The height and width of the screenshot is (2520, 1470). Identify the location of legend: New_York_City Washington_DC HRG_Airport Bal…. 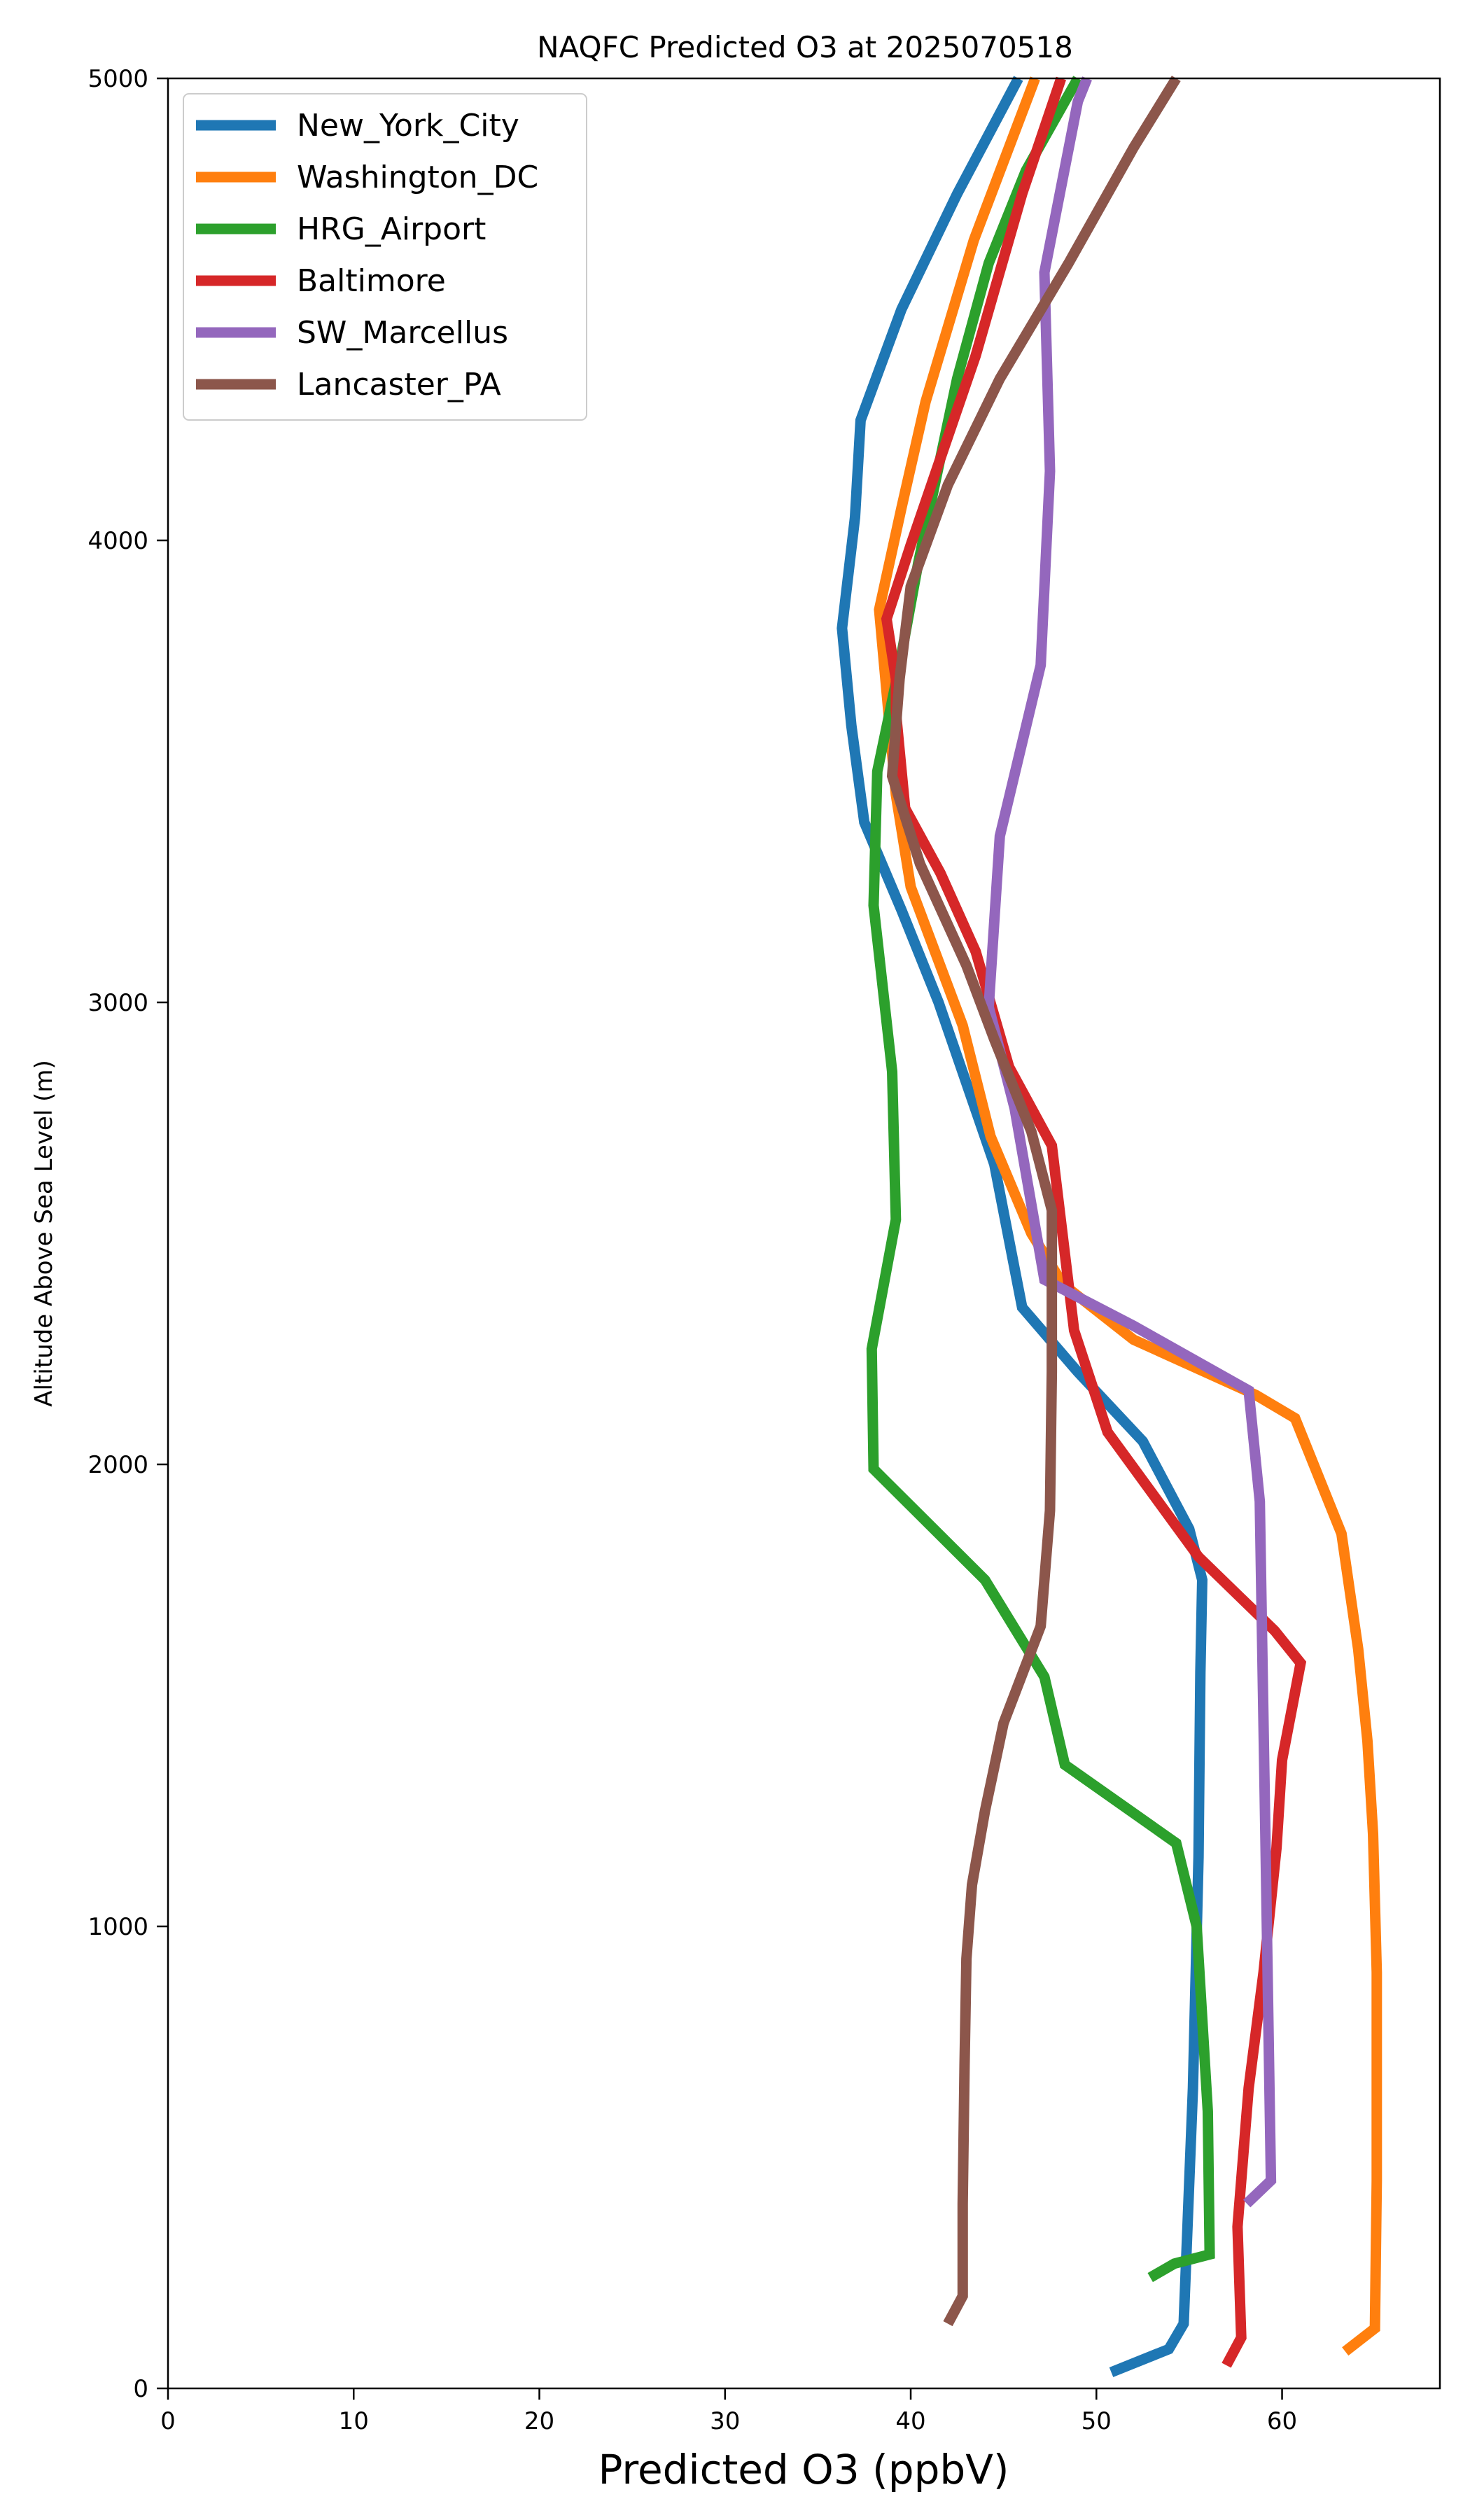
(385, 257).